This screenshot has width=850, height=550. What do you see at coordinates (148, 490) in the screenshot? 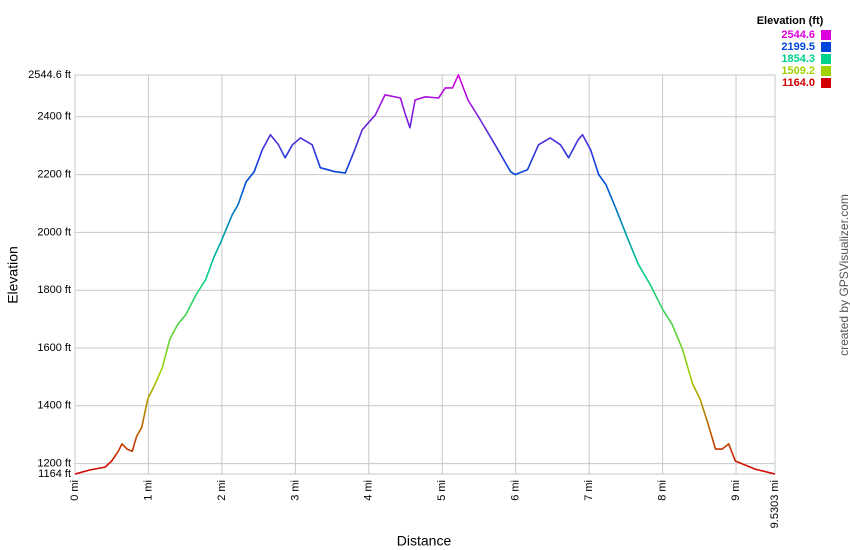
I see `x-tick-label: 1 mi` at bounding box center [148, 490].